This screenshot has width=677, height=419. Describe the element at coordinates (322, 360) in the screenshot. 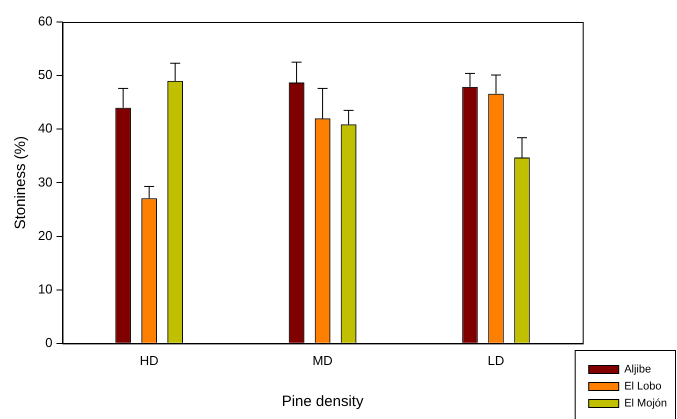

I see `x-tick-label: MD` at that location.